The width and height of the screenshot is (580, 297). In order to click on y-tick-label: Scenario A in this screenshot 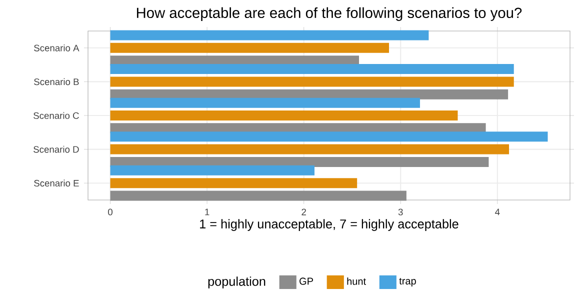, I will do `click(57, 48)`.